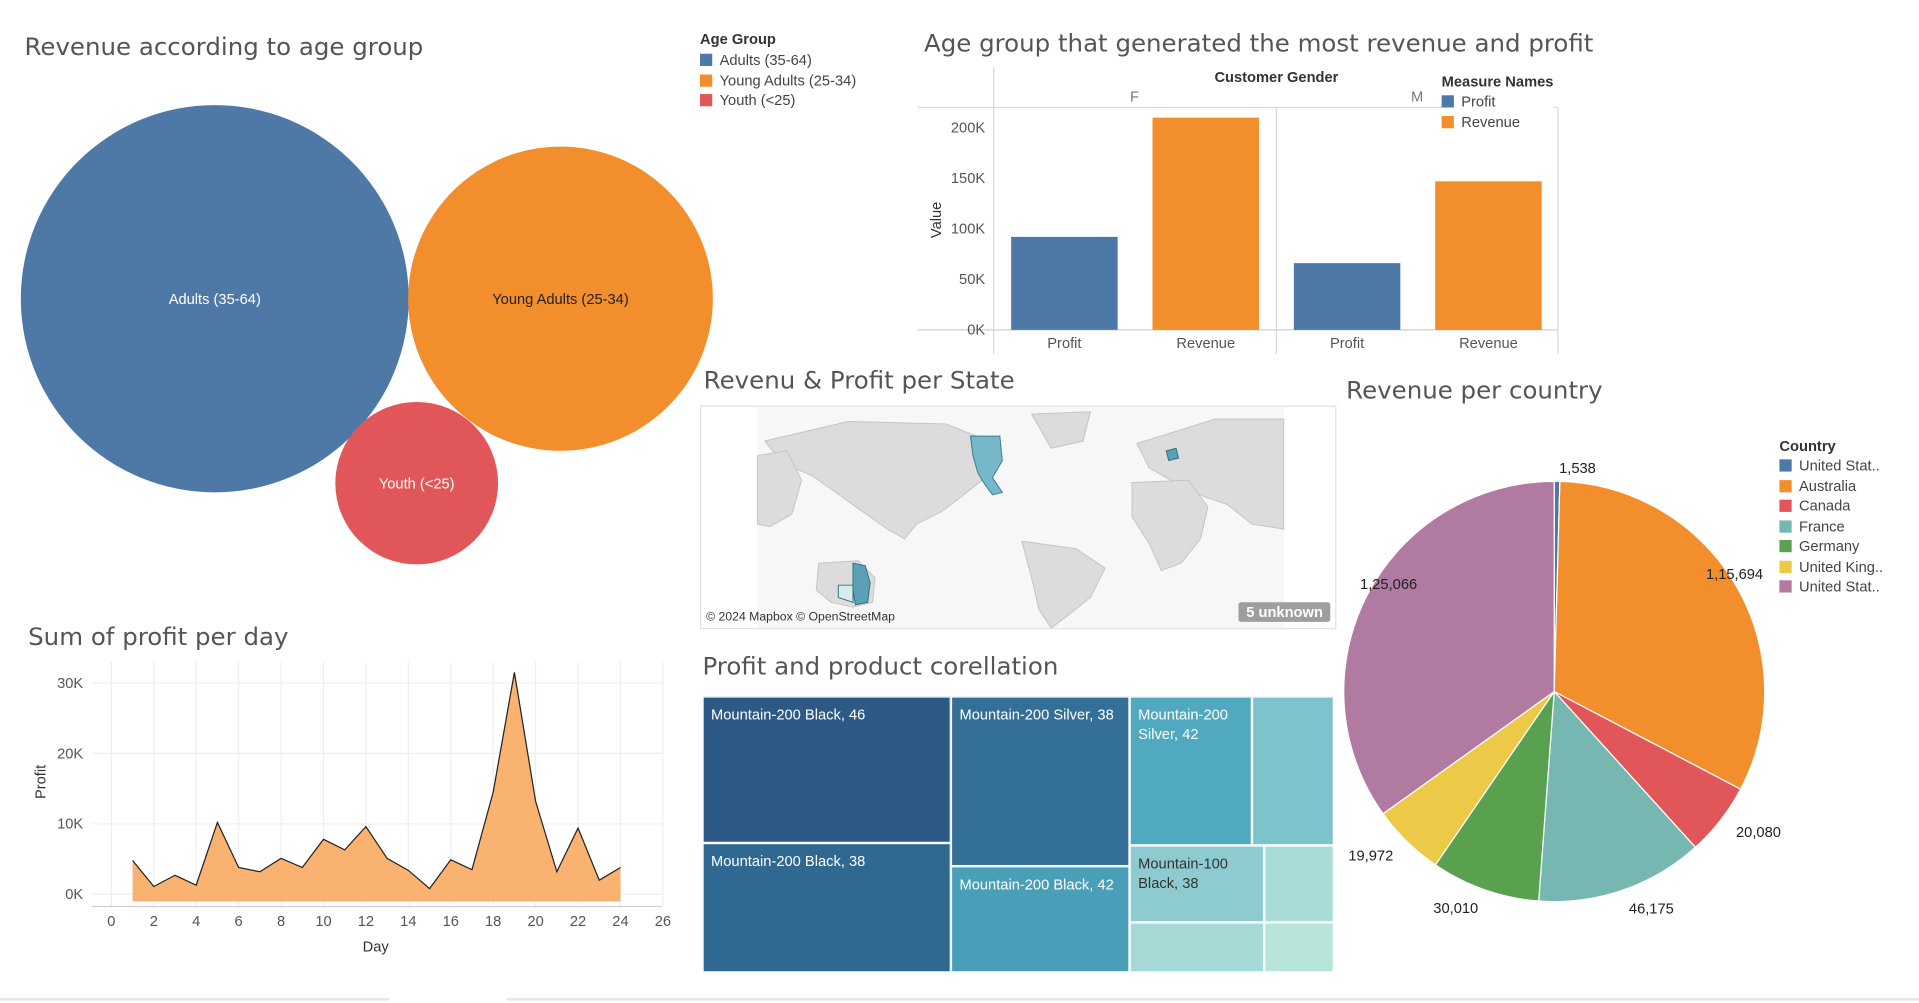 Image resolution: width=1919 pixels, height=1003 pixels. Describe the element at coordinates (1388, 585) in the screenshot. I see `pie-data-label: 1,25,066` at that location.